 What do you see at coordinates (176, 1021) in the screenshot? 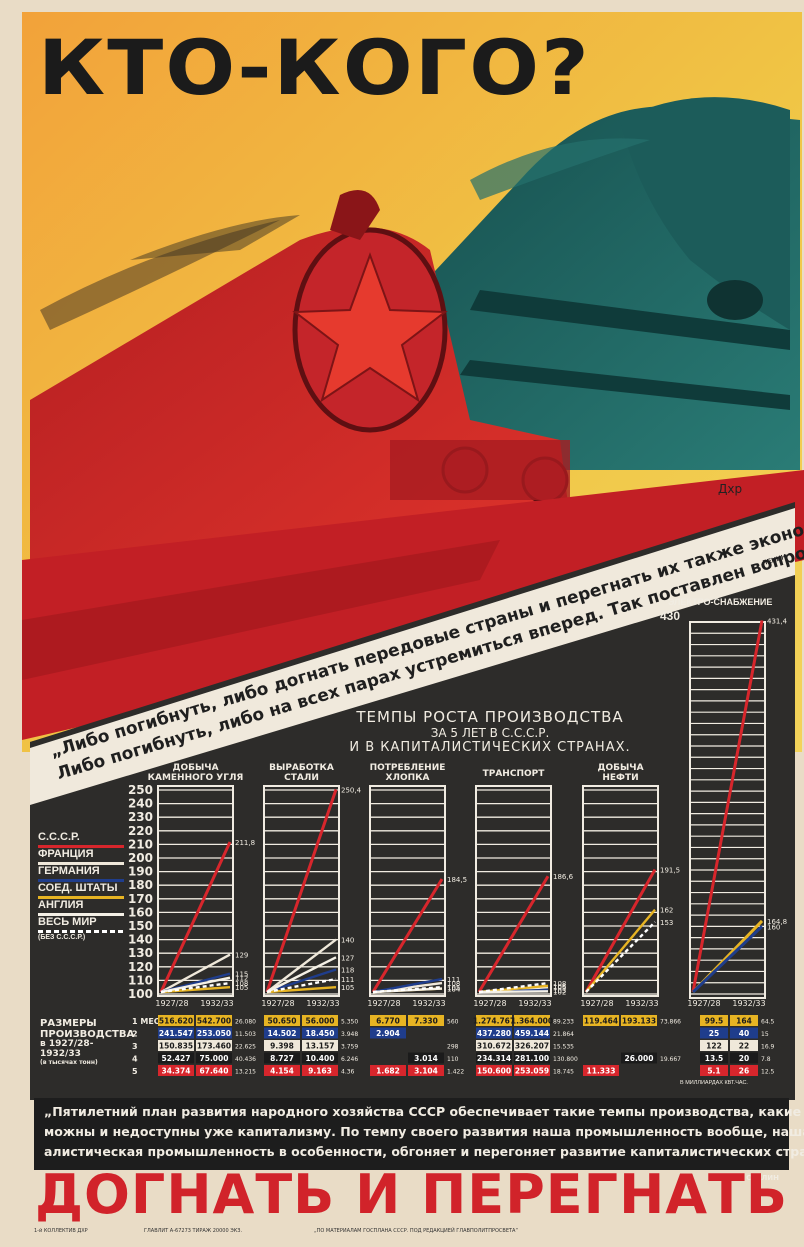
I see `table-cell-value: 516.620` at bounding box center [176, 1021].